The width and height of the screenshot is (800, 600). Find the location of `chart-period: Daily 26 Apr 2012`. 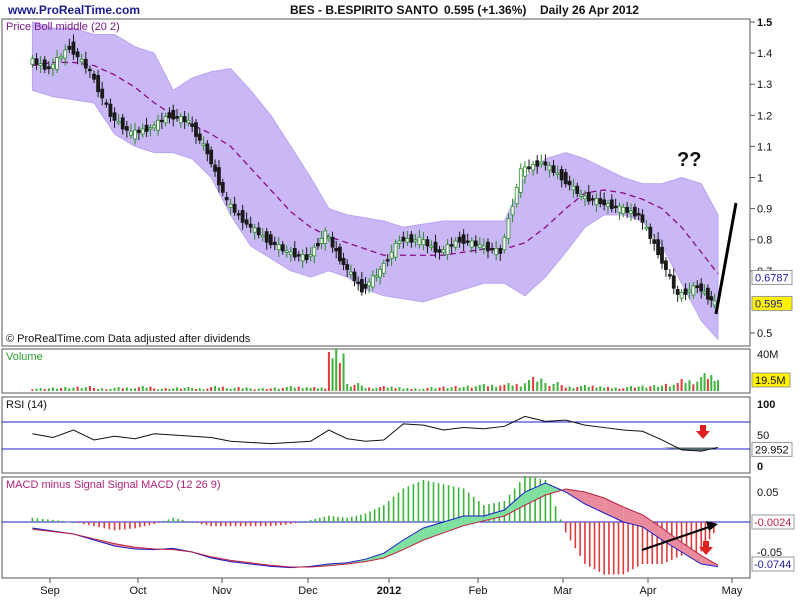

chart-period: Daily 26 Apr 2012 is located at coordinates (589, 10).